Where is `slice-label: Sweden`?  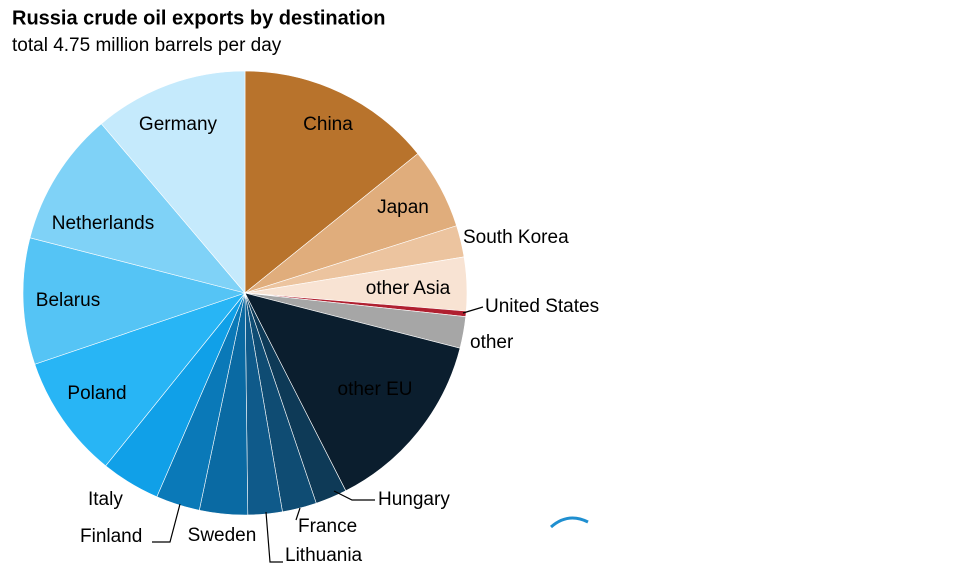
slice-label: Sweden is located at coordinates (222, 535).